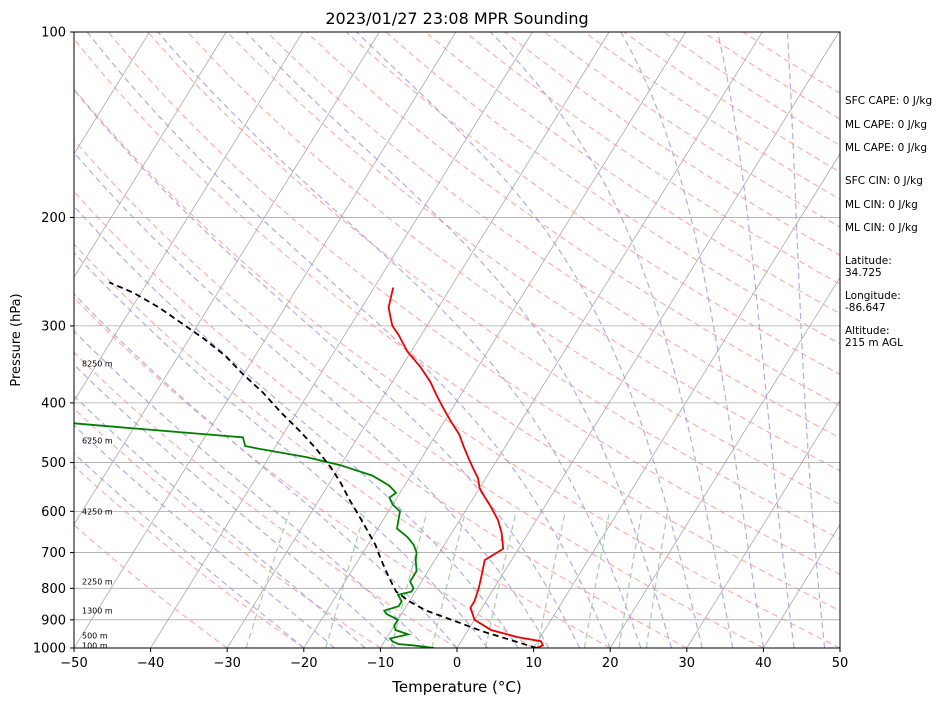 The image size is (946, 705). Describe the element at coordinates (868, 261) in the screenshot. I see `stat-text: Latitude:` at that location.